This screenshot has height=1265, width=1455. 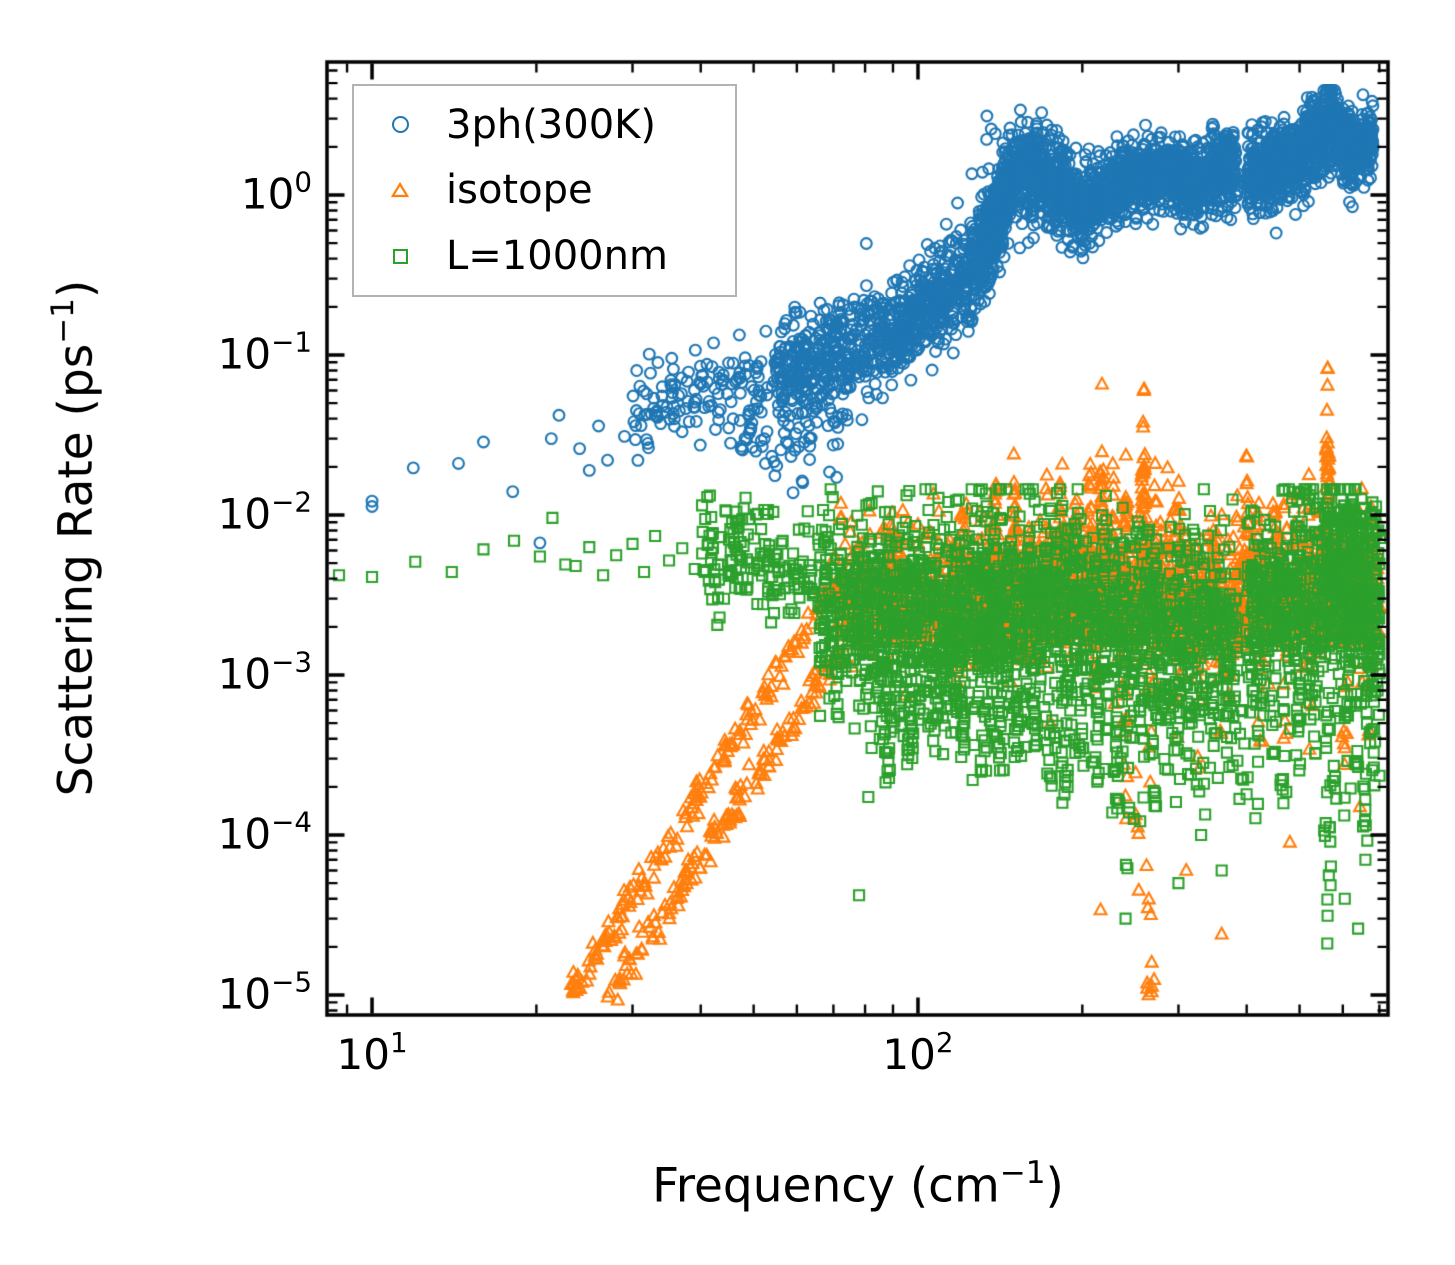 What do you see at coordinates (400, 256) in the screenshot?
I see `square-marker-icon` at bounding box center [400, 256].